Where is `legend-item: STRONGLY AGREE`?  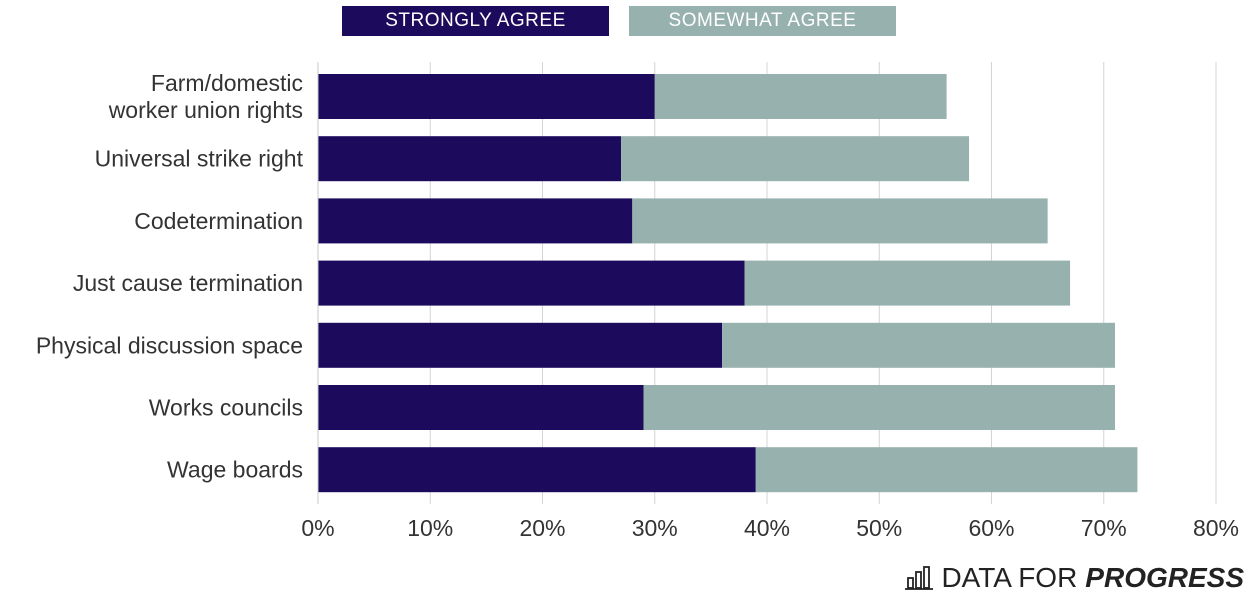
legend-item: STRONGLY AGREE is located at coordinates (475, 21).